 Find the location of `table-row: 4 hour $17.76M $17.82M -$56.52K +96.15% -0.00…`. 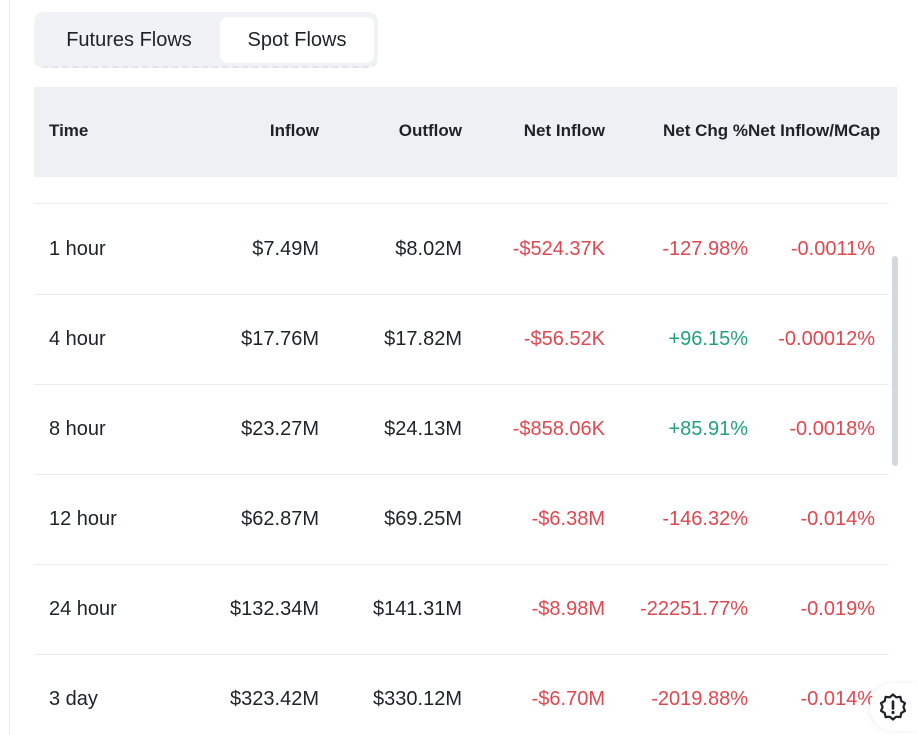

table-row: 4 hour $17.76M $17.82M -$56.52K +96.15% -0.00… is located at coordinates (461, 339).